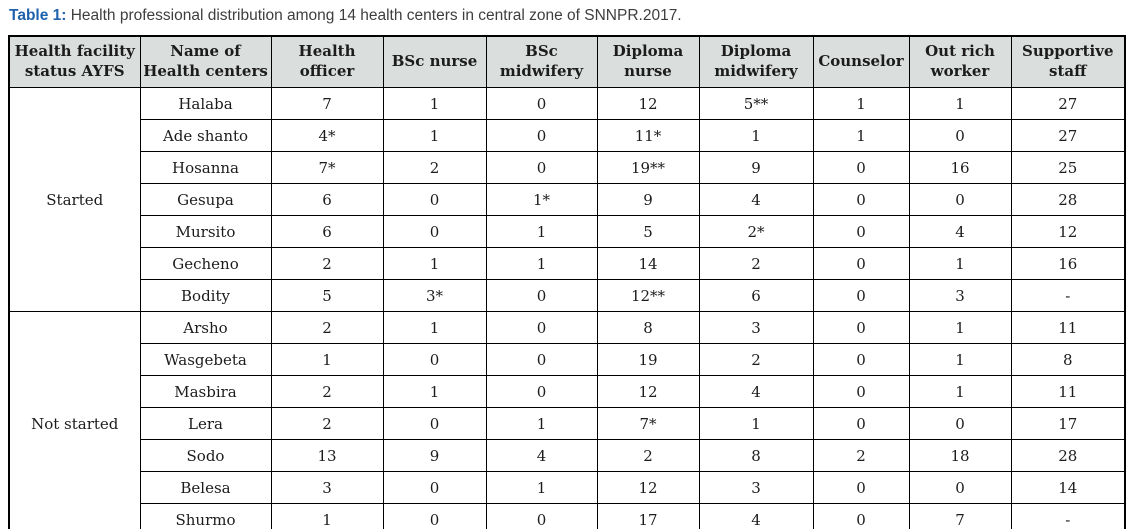  Describe the element at coordinates (567, 231) in the screenshot. I see `table-row: Mursito 6 0 1 5 2* 0 4 12` at that location.